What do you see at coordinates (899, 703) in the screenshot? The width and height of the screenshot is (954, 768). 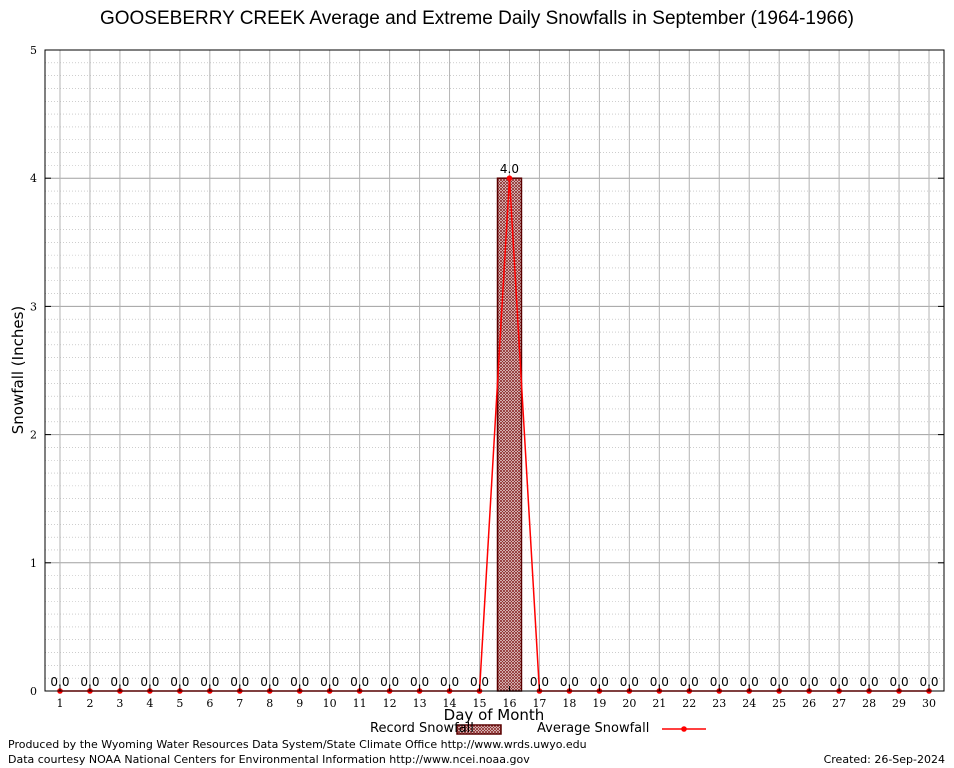 I see `x-tick-label: 29` at bounding box center [899, 703].